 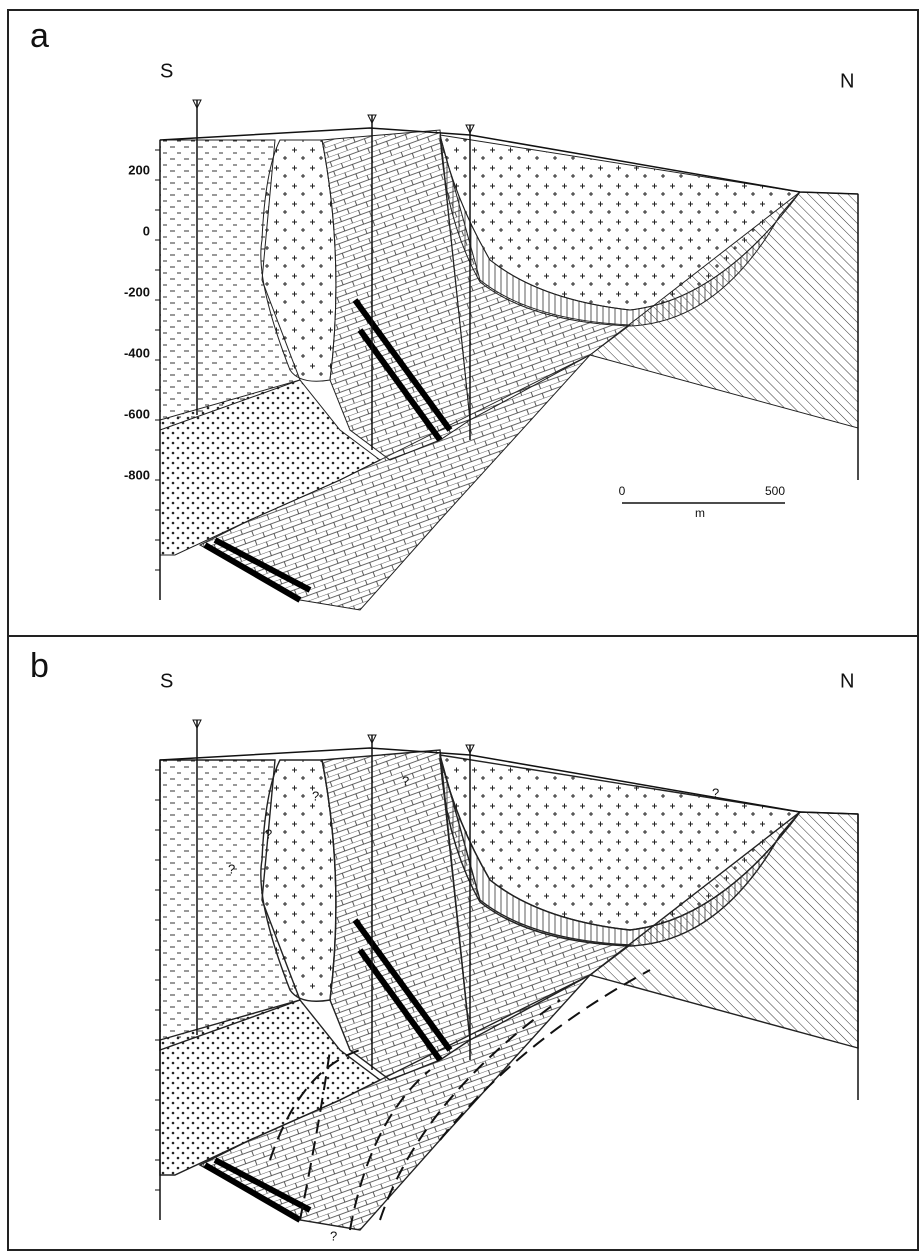 What do you see at coordinates (137, 291) in the screenshot?
I see `depth-label: -200` at bounding box center [137, 291].